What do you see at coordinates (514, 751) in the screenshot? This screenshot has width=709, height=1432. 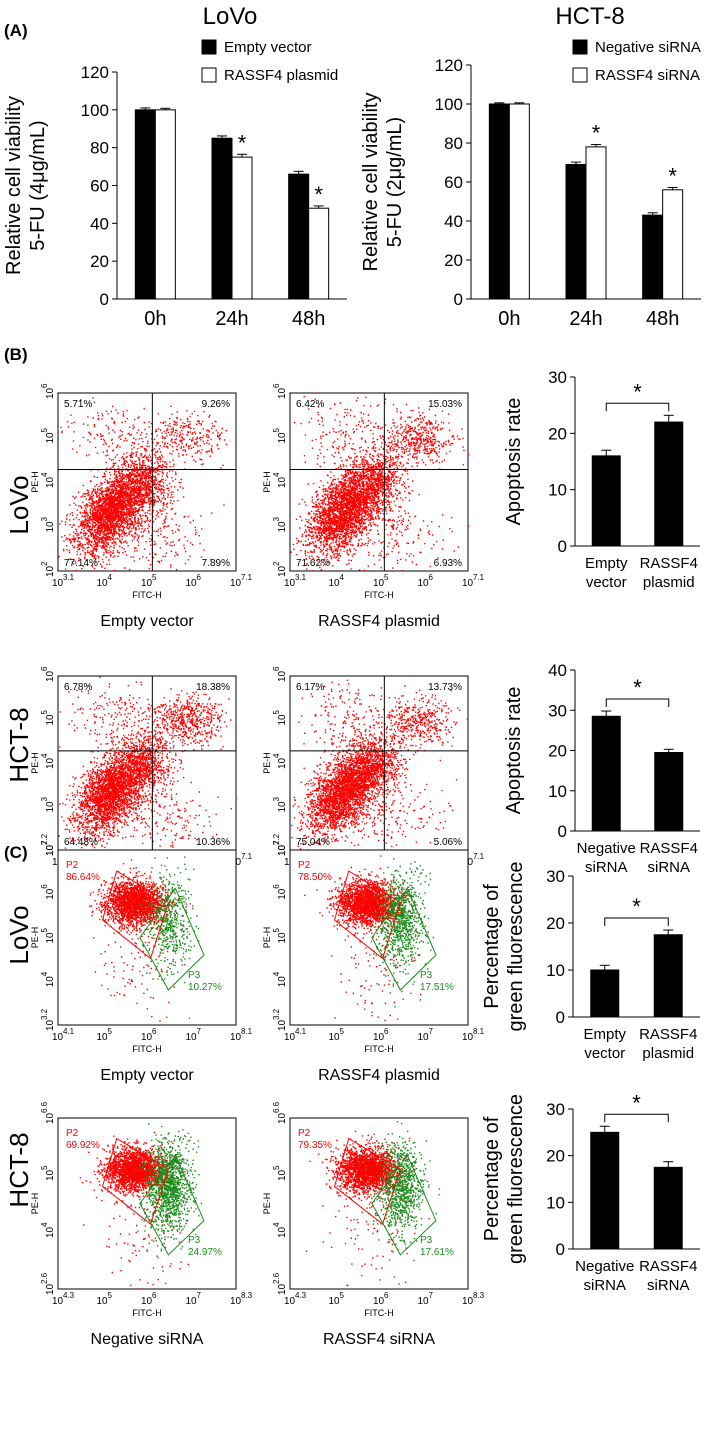 I see `y-axis-label: Apoptosis rate` at bounding box center [514, 751].